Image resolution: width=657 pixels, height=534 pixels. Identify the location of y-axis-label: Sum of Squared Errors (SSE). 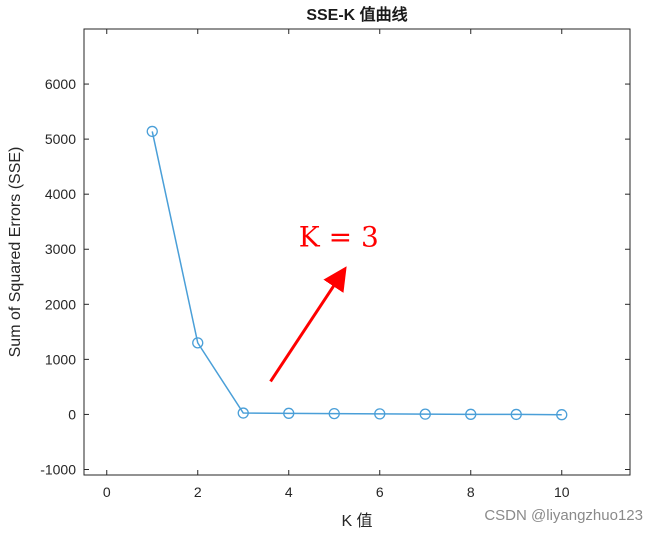
(15, 252).